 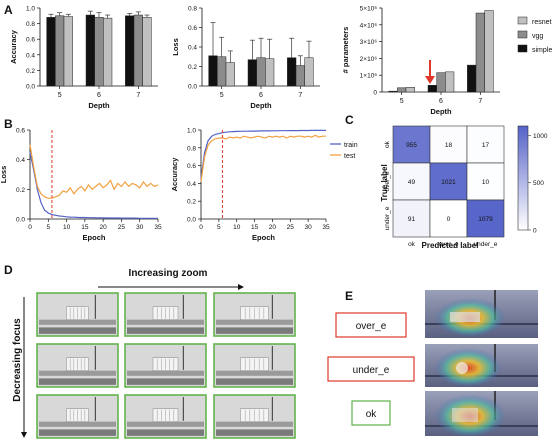 I want to click on panel-label-b: B, so click(x=8, y=124).